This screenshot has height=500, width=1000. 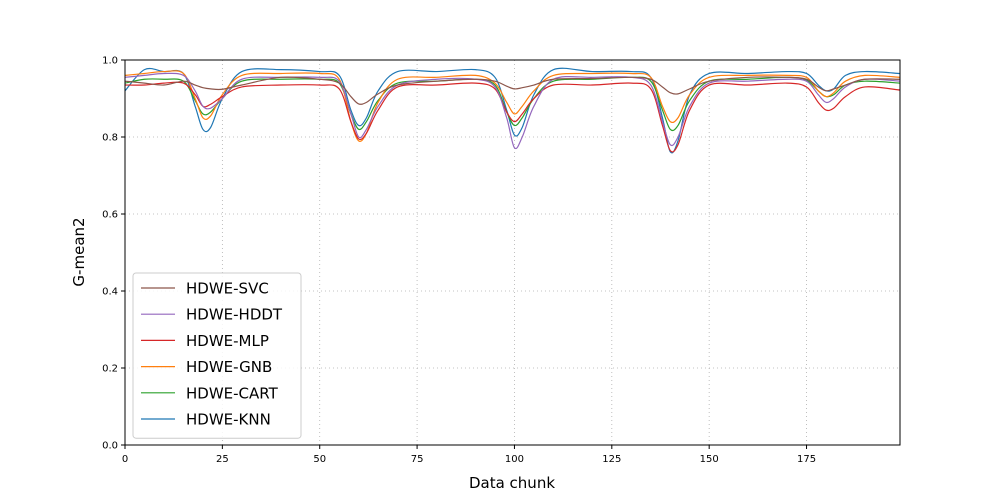 I want to click on series-line-hdwe-mlp, so click(x=512, y=117).